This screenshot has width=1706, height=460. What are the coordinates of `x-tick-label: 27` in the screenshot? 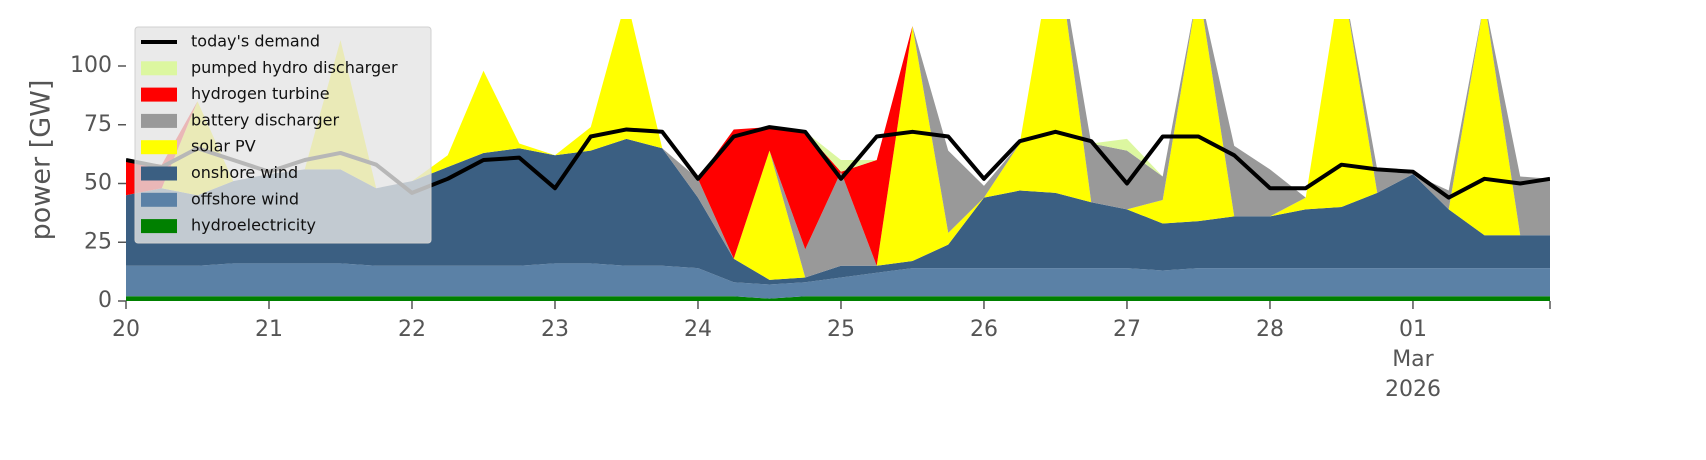 It's located at (1126, 329).